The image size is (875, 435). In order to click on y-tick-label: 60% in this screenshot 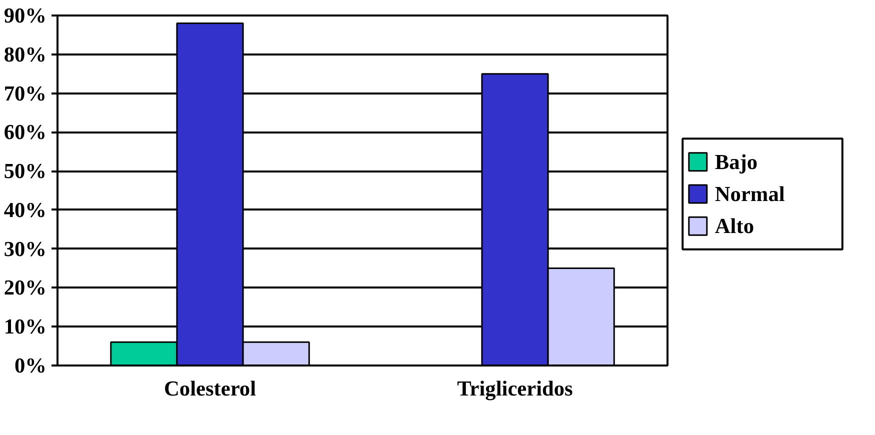, I will do `click(25, 132)`.